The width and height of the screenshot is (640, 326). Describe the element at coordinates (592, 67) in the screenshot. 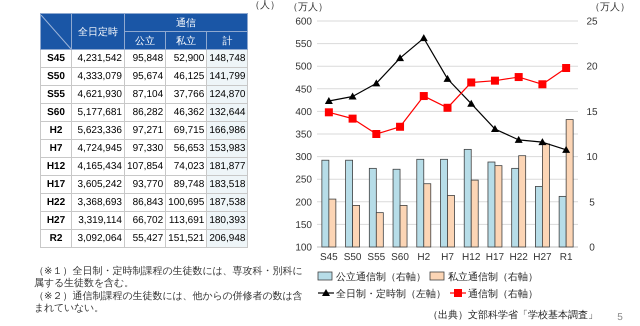

I see `y2-tick-label: 20` at that location.